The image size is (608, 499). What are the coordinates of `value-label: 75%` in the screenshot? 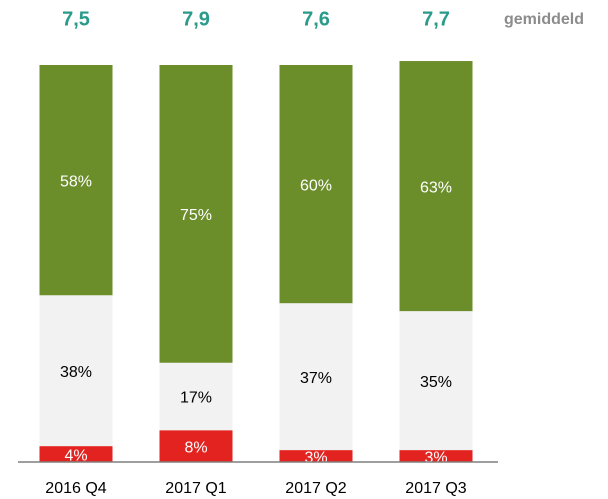 It's located at (196, 215).